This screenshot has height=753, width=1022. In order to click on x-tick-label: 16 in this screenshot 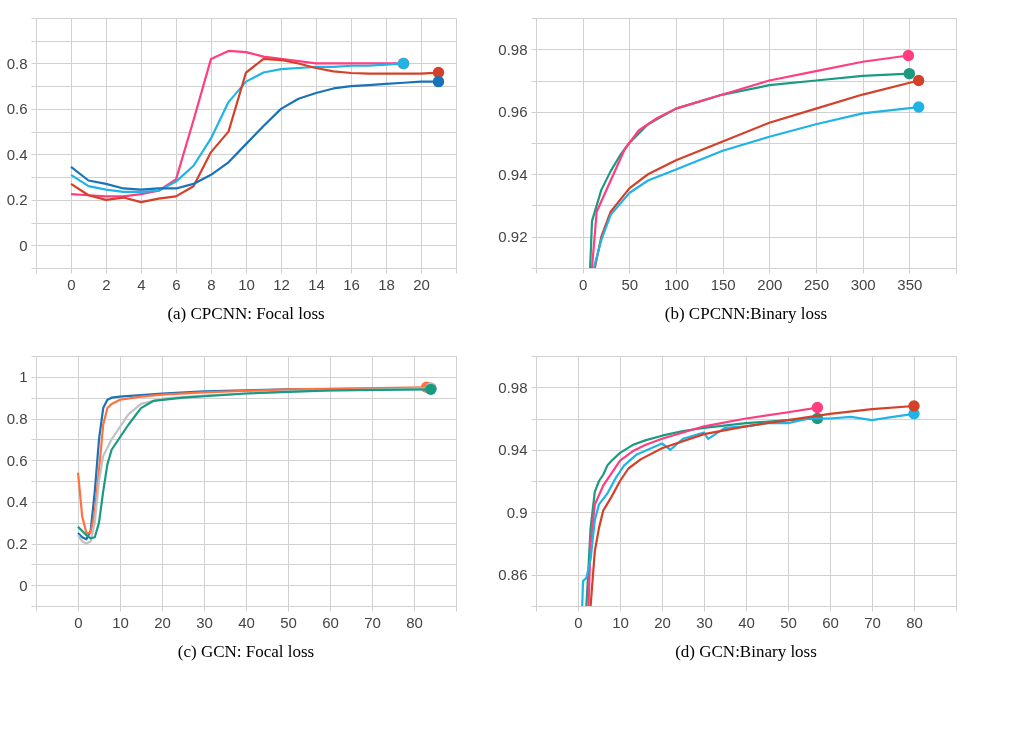, I will do `click(351, 284)`.